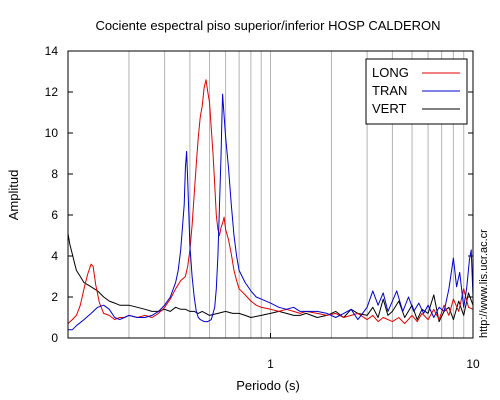 The height and width of the screenshot is (400, 500). I want to click on legend: LONG TRAN VERT, so click(416, 91).